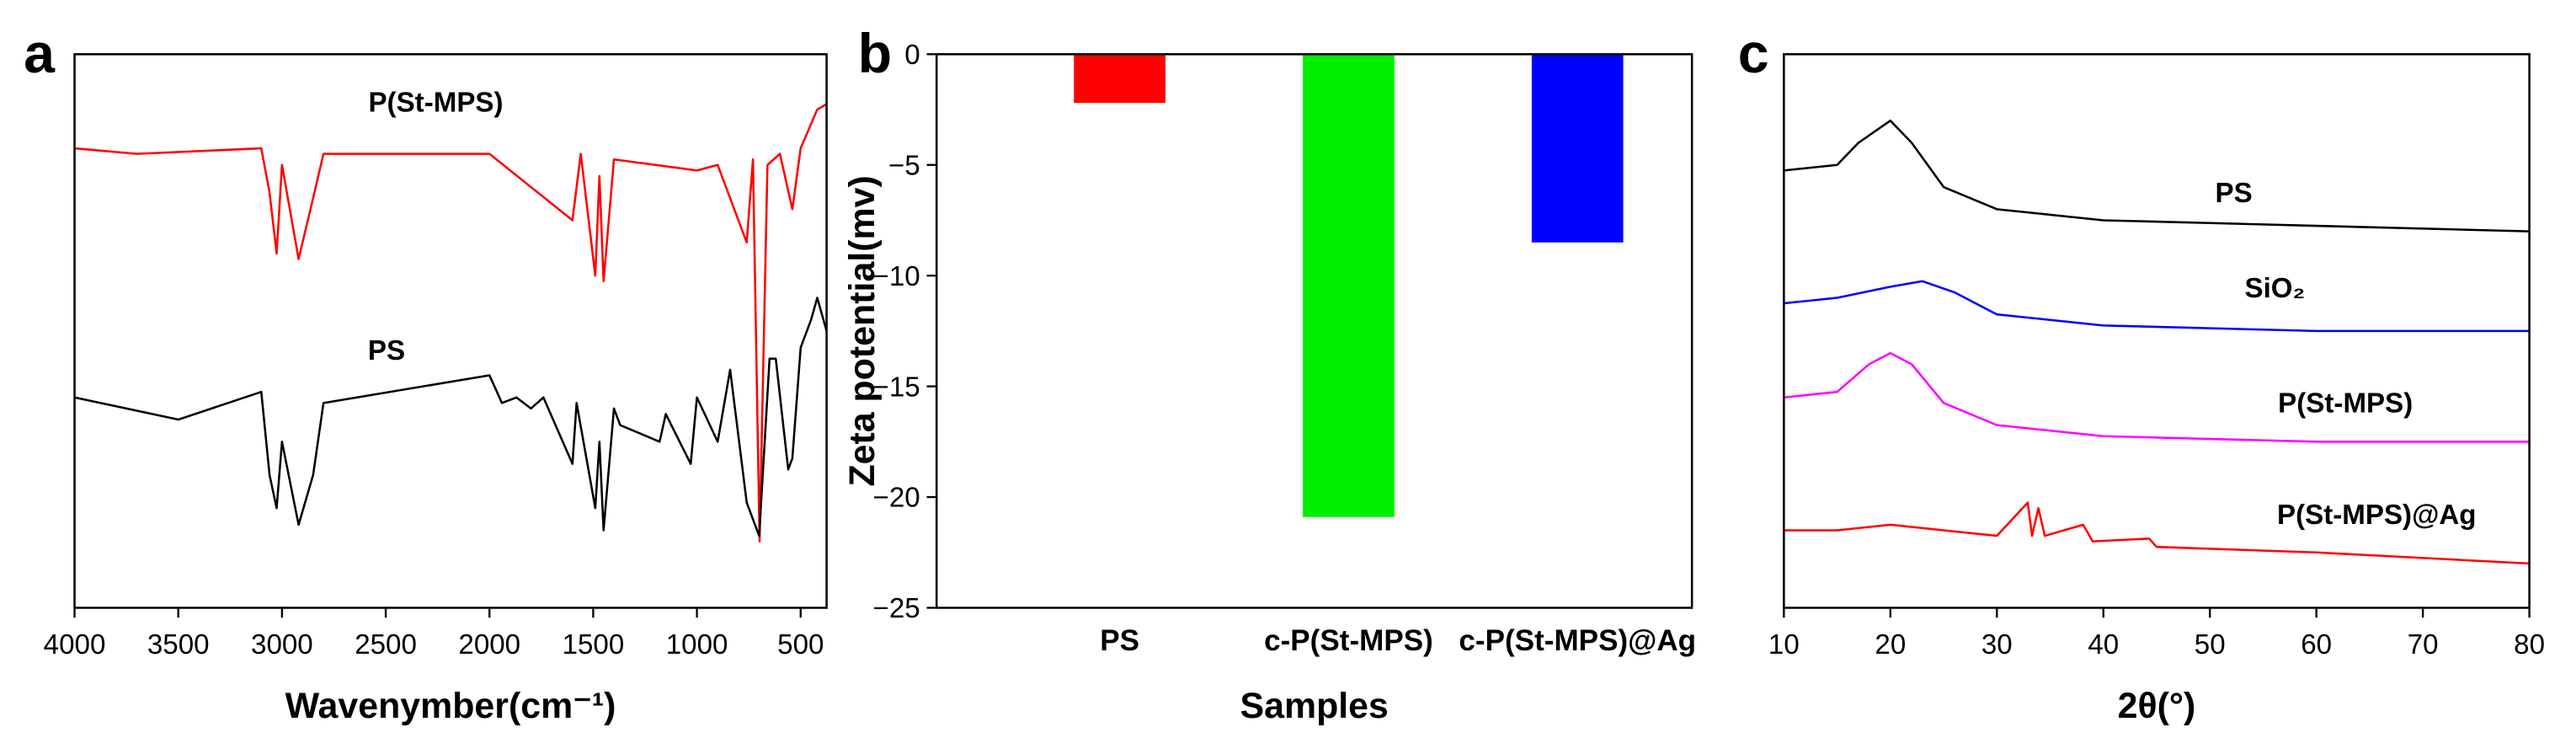  I want to click on panel-label: a, so click(40, 54).